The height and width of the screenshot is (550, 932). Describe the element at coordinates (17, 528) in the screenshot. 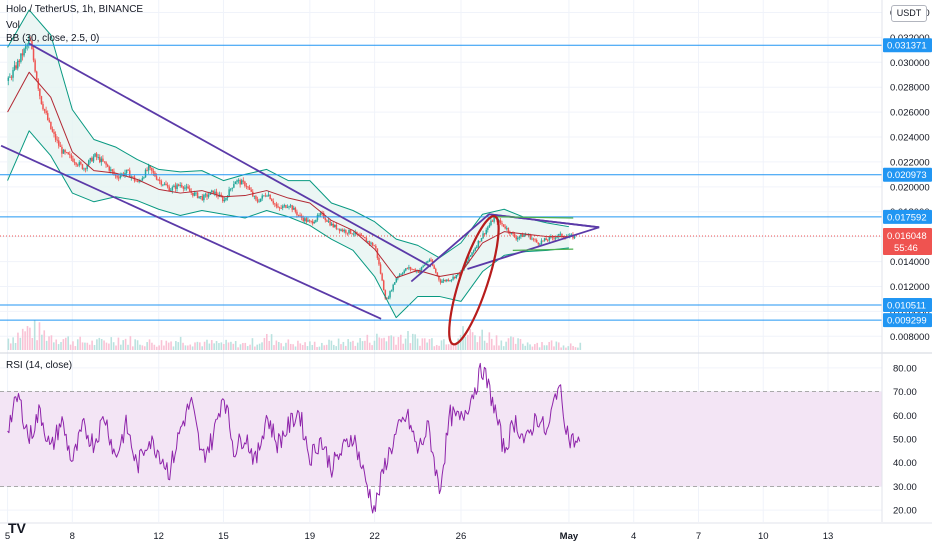

I see `tradingview-logo: TV` at that location.